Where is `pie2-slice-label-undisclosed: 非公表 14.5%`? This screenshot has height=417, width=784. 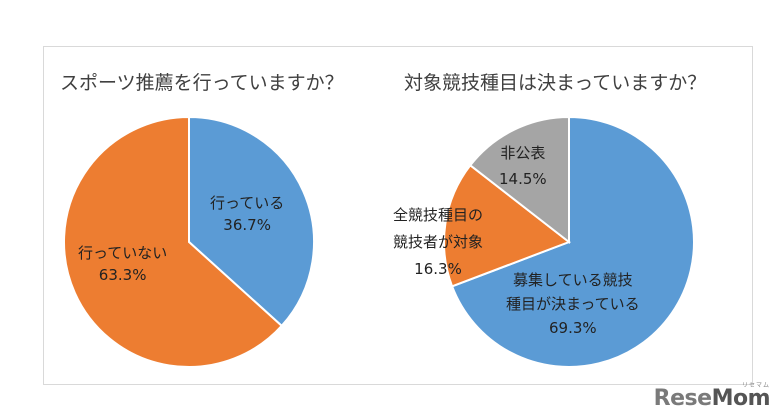 pie2-slice-label-undisclosed: 非公表 14.5% is located at coordinates (523, 166).